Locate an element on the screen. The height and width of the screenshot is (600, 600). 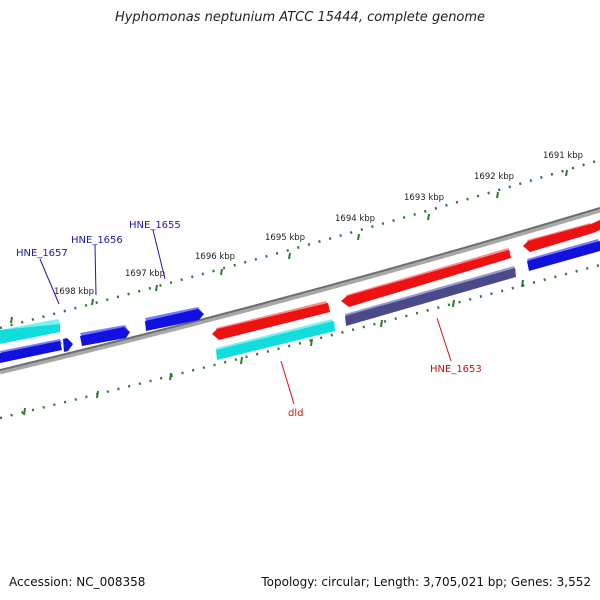
gene-label-HNE_1653: HNE_1653 is located at coordinates (456, 369).